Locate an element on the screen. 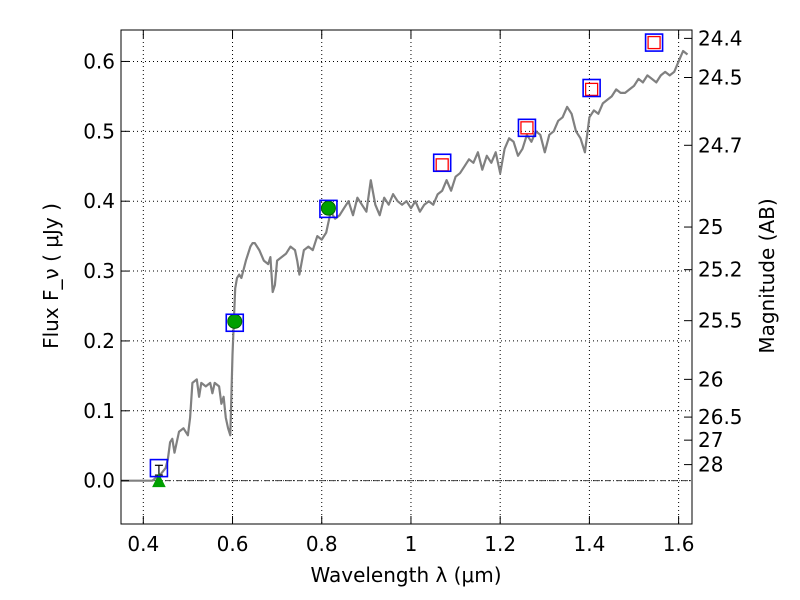 The width and height of the screenshot is (800, 600). y-tick-label: 0.0 is located at coordinates (99, 481).